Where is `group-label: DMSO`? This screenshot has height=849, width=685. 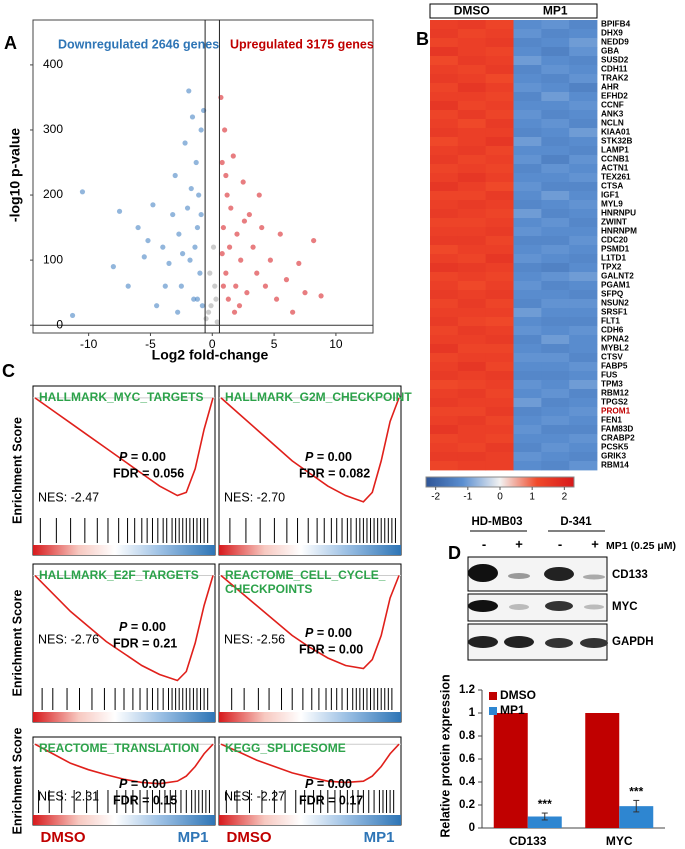 group-label: DMSO is located at coordinates (472, 11).